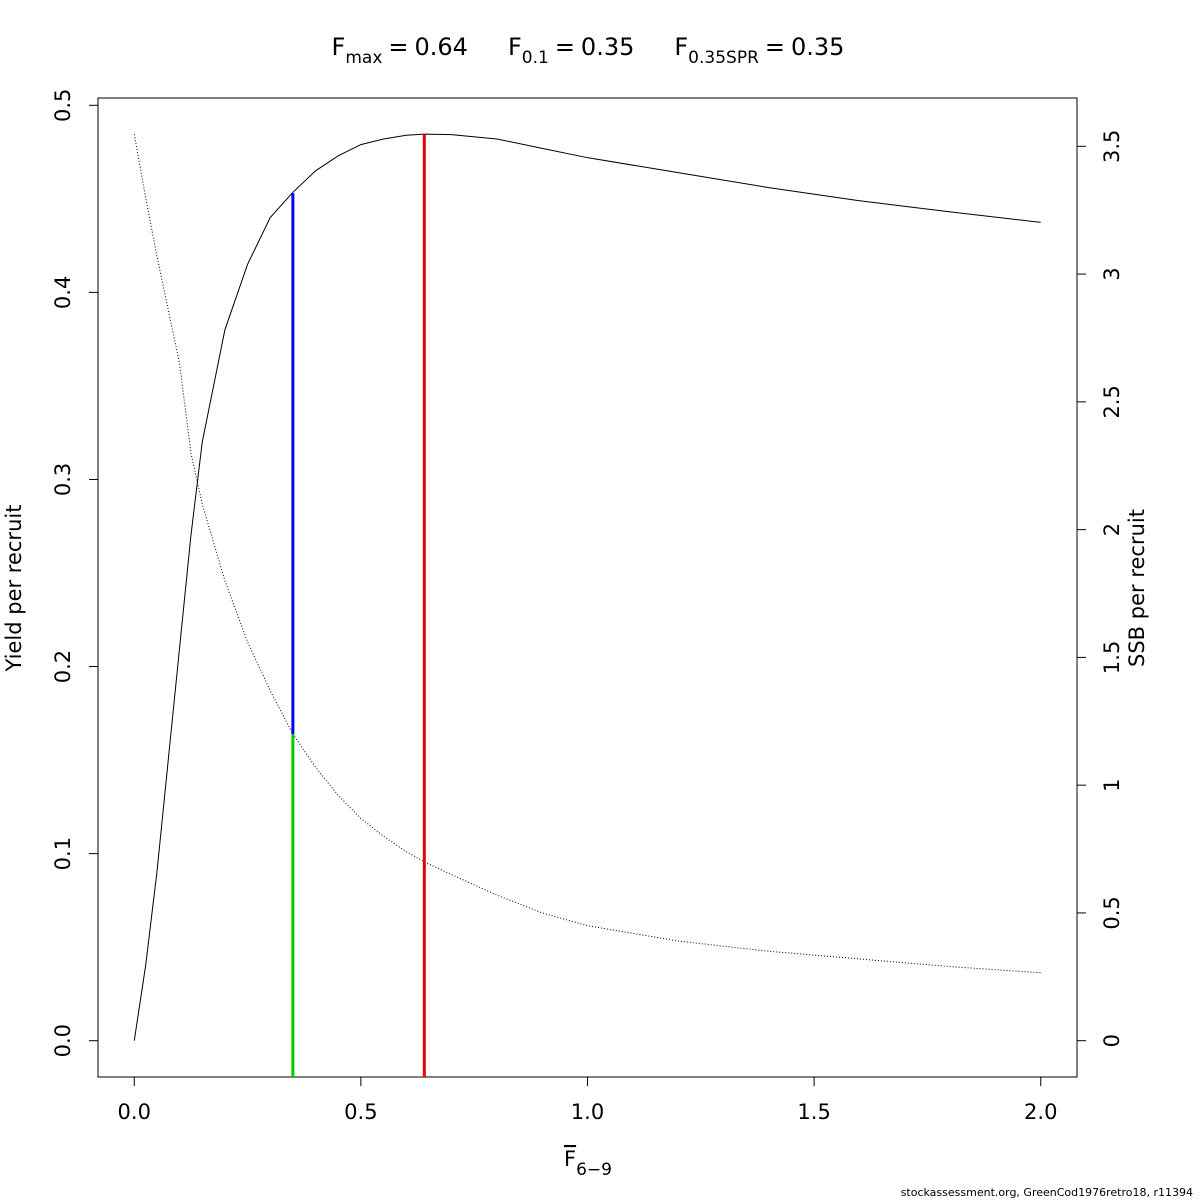  What do you see at coordinates (723, 58) in the screenshot?
I see `title-subscript: 0.35SPR` at bounding box center [723, 58].